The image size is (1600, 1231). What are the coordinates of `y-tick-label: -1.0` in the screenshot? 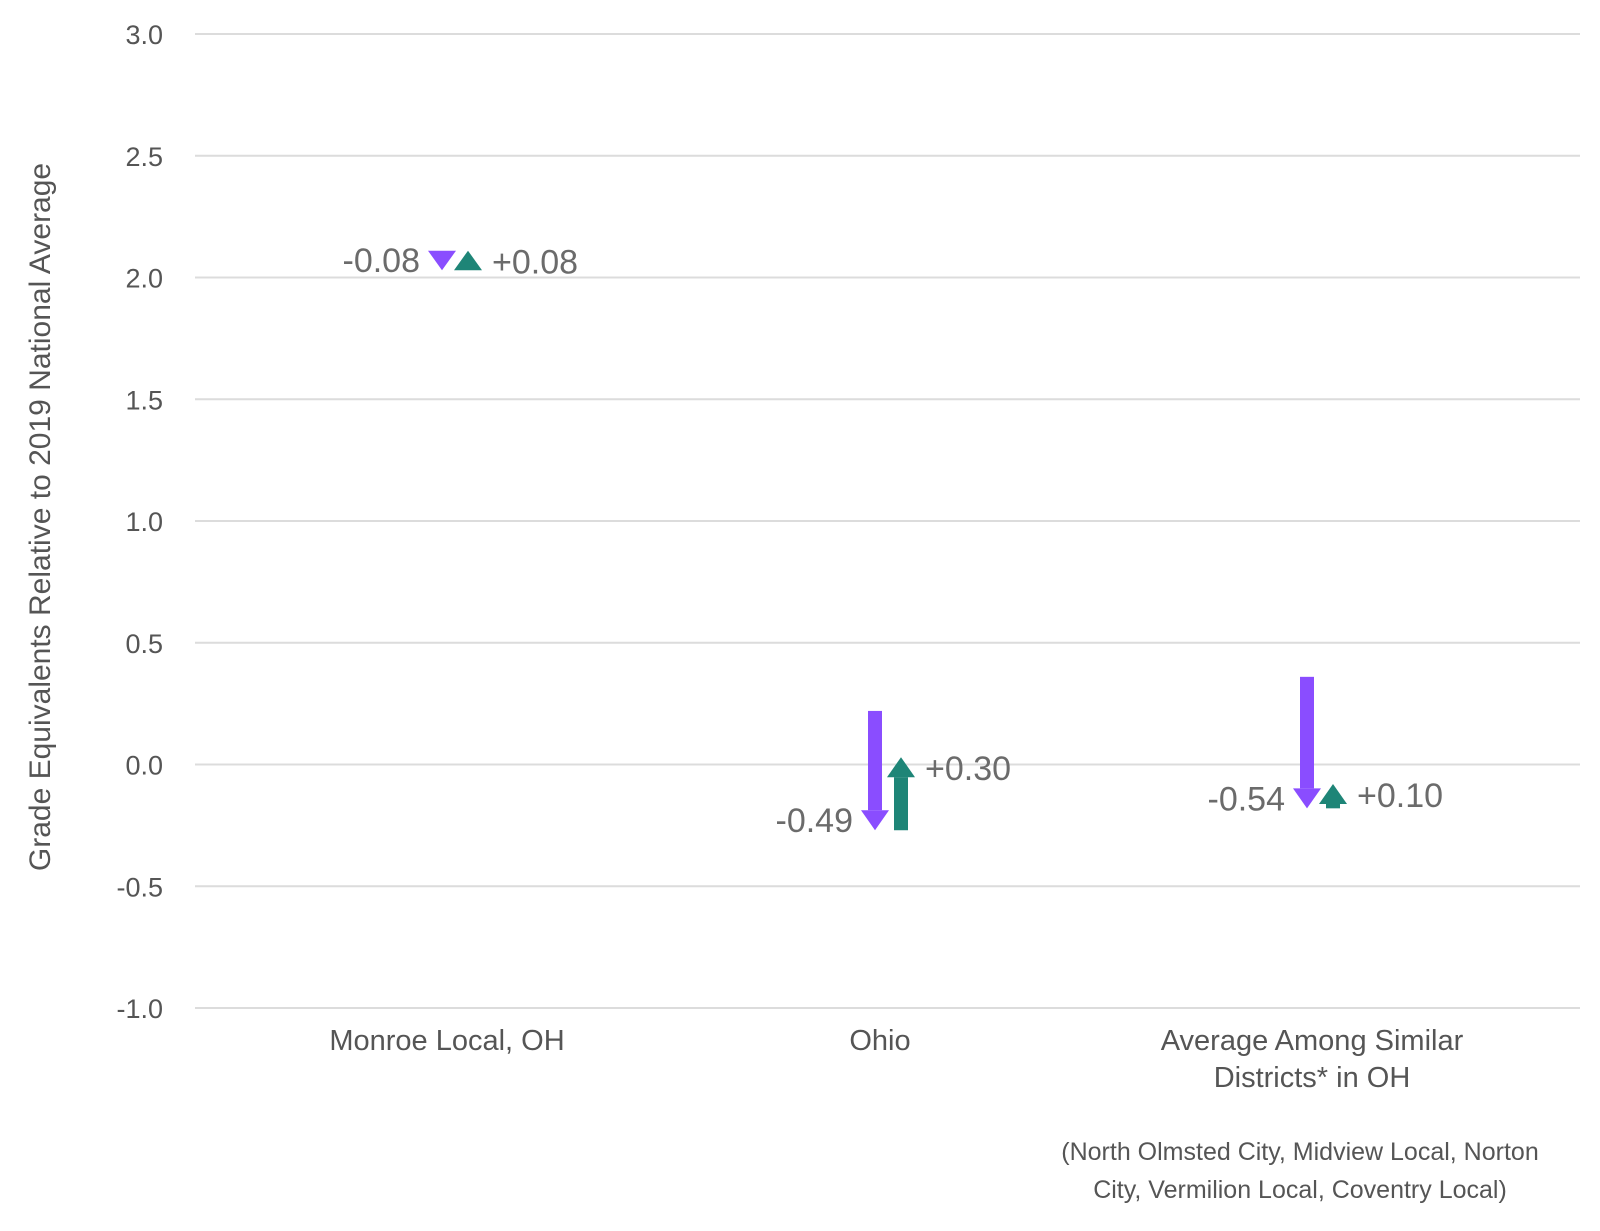 It's located at (139, 1009).